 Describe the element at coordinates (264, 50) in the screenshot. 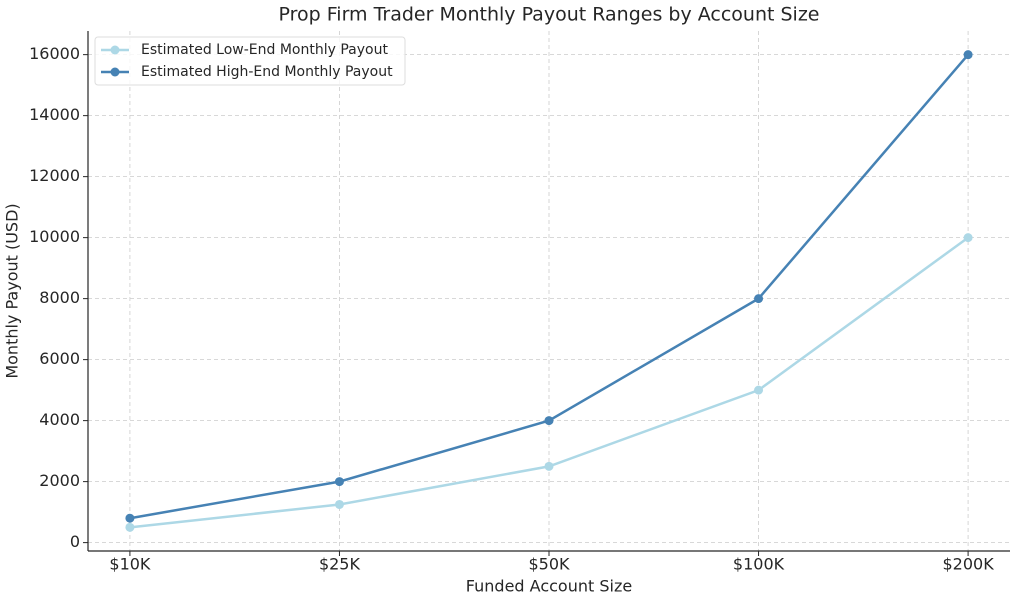

I see `legend-label: Estimated Low-End Monthly Payout` at that location.